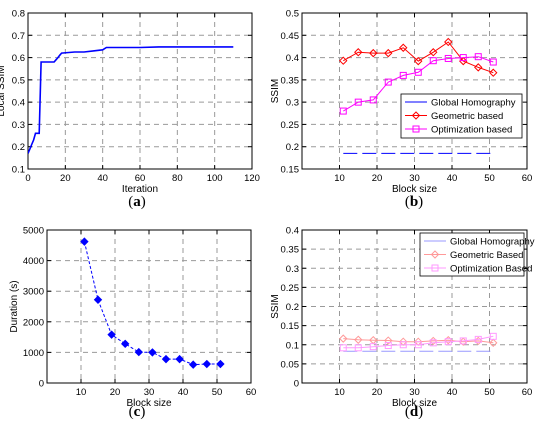  I want to click on y-axis-label: Duration (s), so click(14, 306).